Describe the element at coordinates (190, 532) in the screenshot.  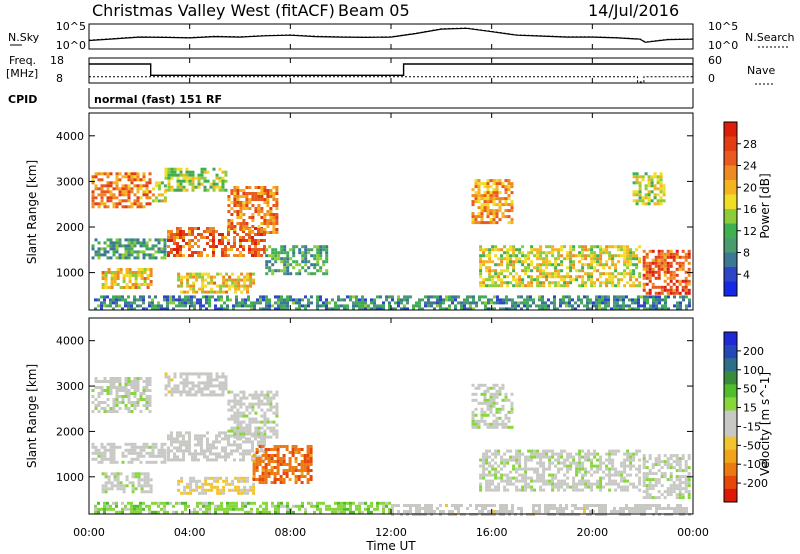
I see `x-tick-label: 04:00` at that location.